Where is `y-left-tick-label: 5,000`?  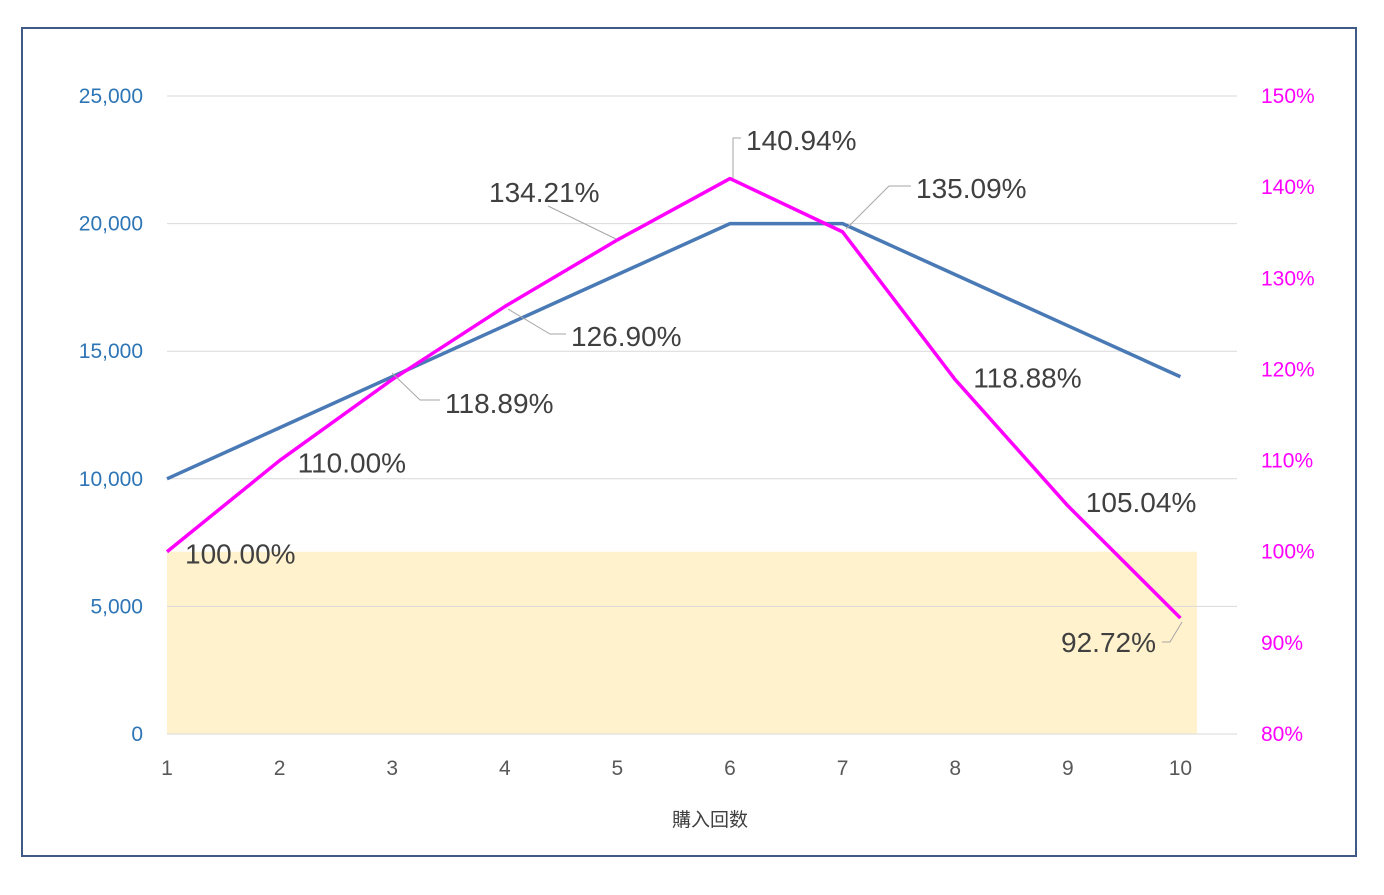
y-left-tick-label: 5,000 is located at coordinates (116, 606).